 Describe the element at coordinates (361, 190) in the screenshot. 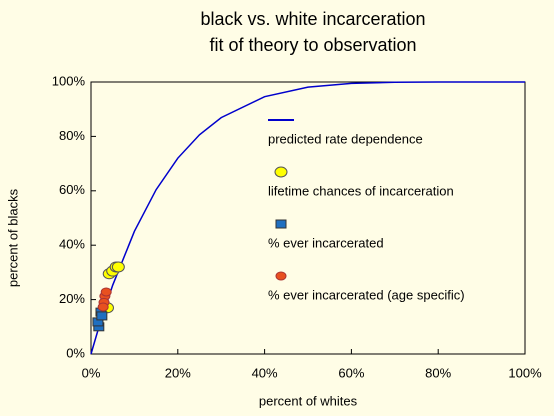

I see `legend-label: lifetime chances of incarceration` at that location.